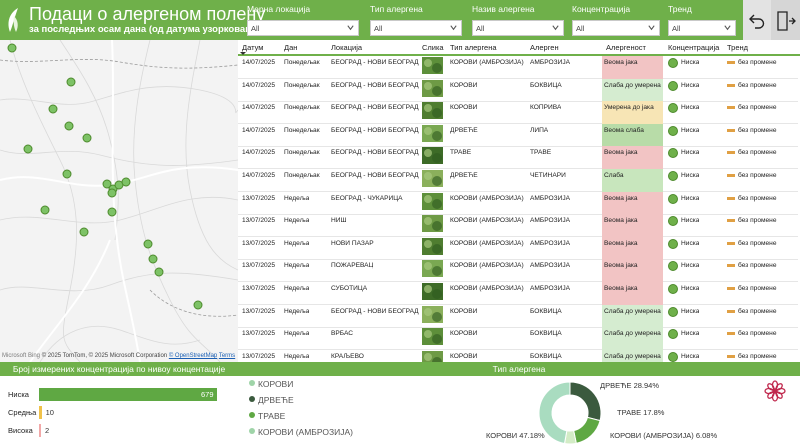  Describe the element at coordinates (276, 400) in the screenshot. I see `legend-label: ДРВЕЋЕ` at that location.